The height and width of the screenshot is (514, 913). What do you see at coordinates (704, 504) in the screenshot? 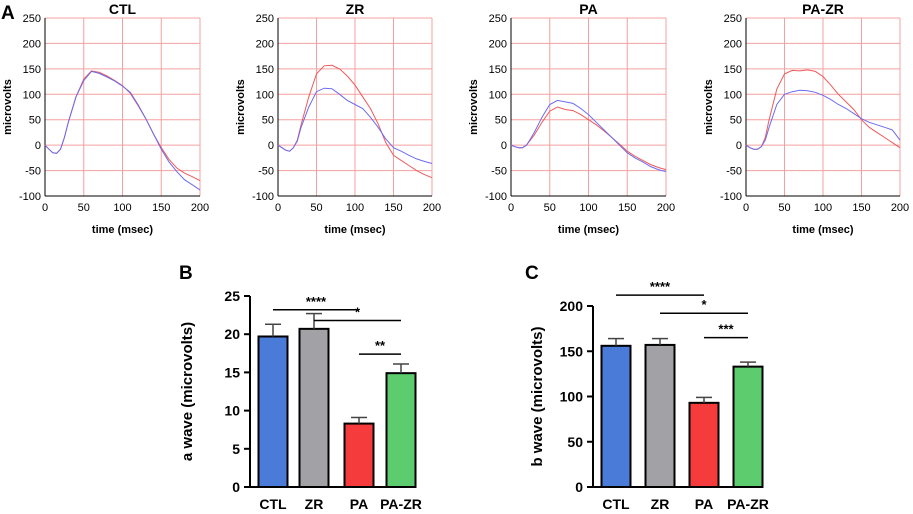
I see `category-label-pa: PA` at bounding box center [704, 504].